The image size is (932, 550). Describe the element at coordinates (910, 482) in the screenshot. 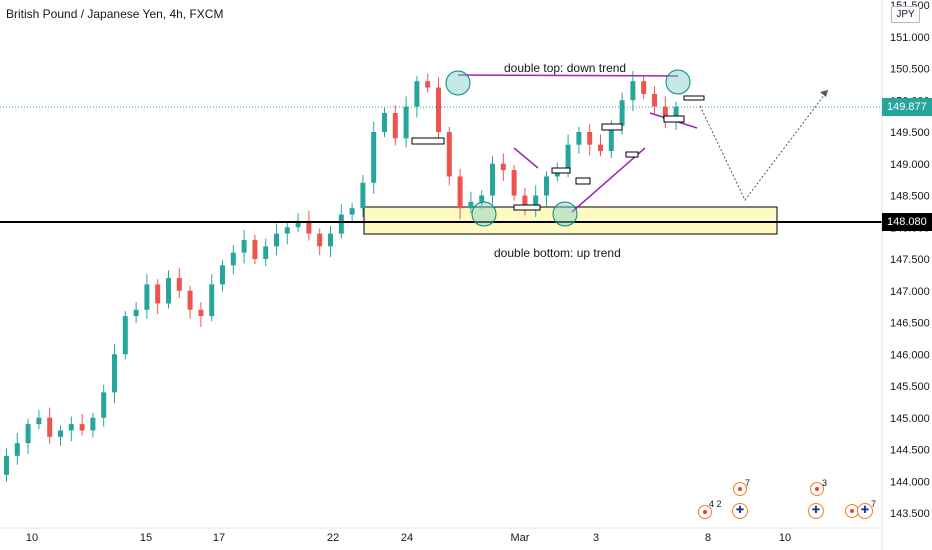

I see `y-tick-label: 144.000` at that location.